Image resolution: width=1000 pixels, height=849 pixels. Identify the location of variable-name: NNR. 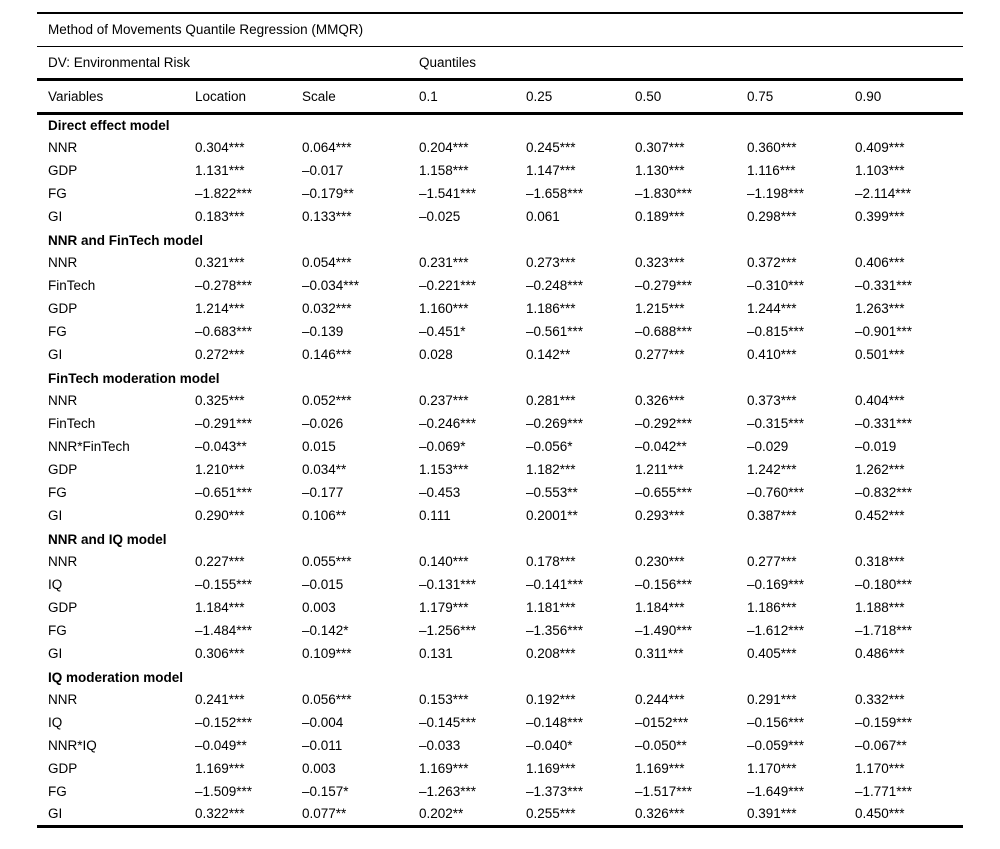
(63, 400).